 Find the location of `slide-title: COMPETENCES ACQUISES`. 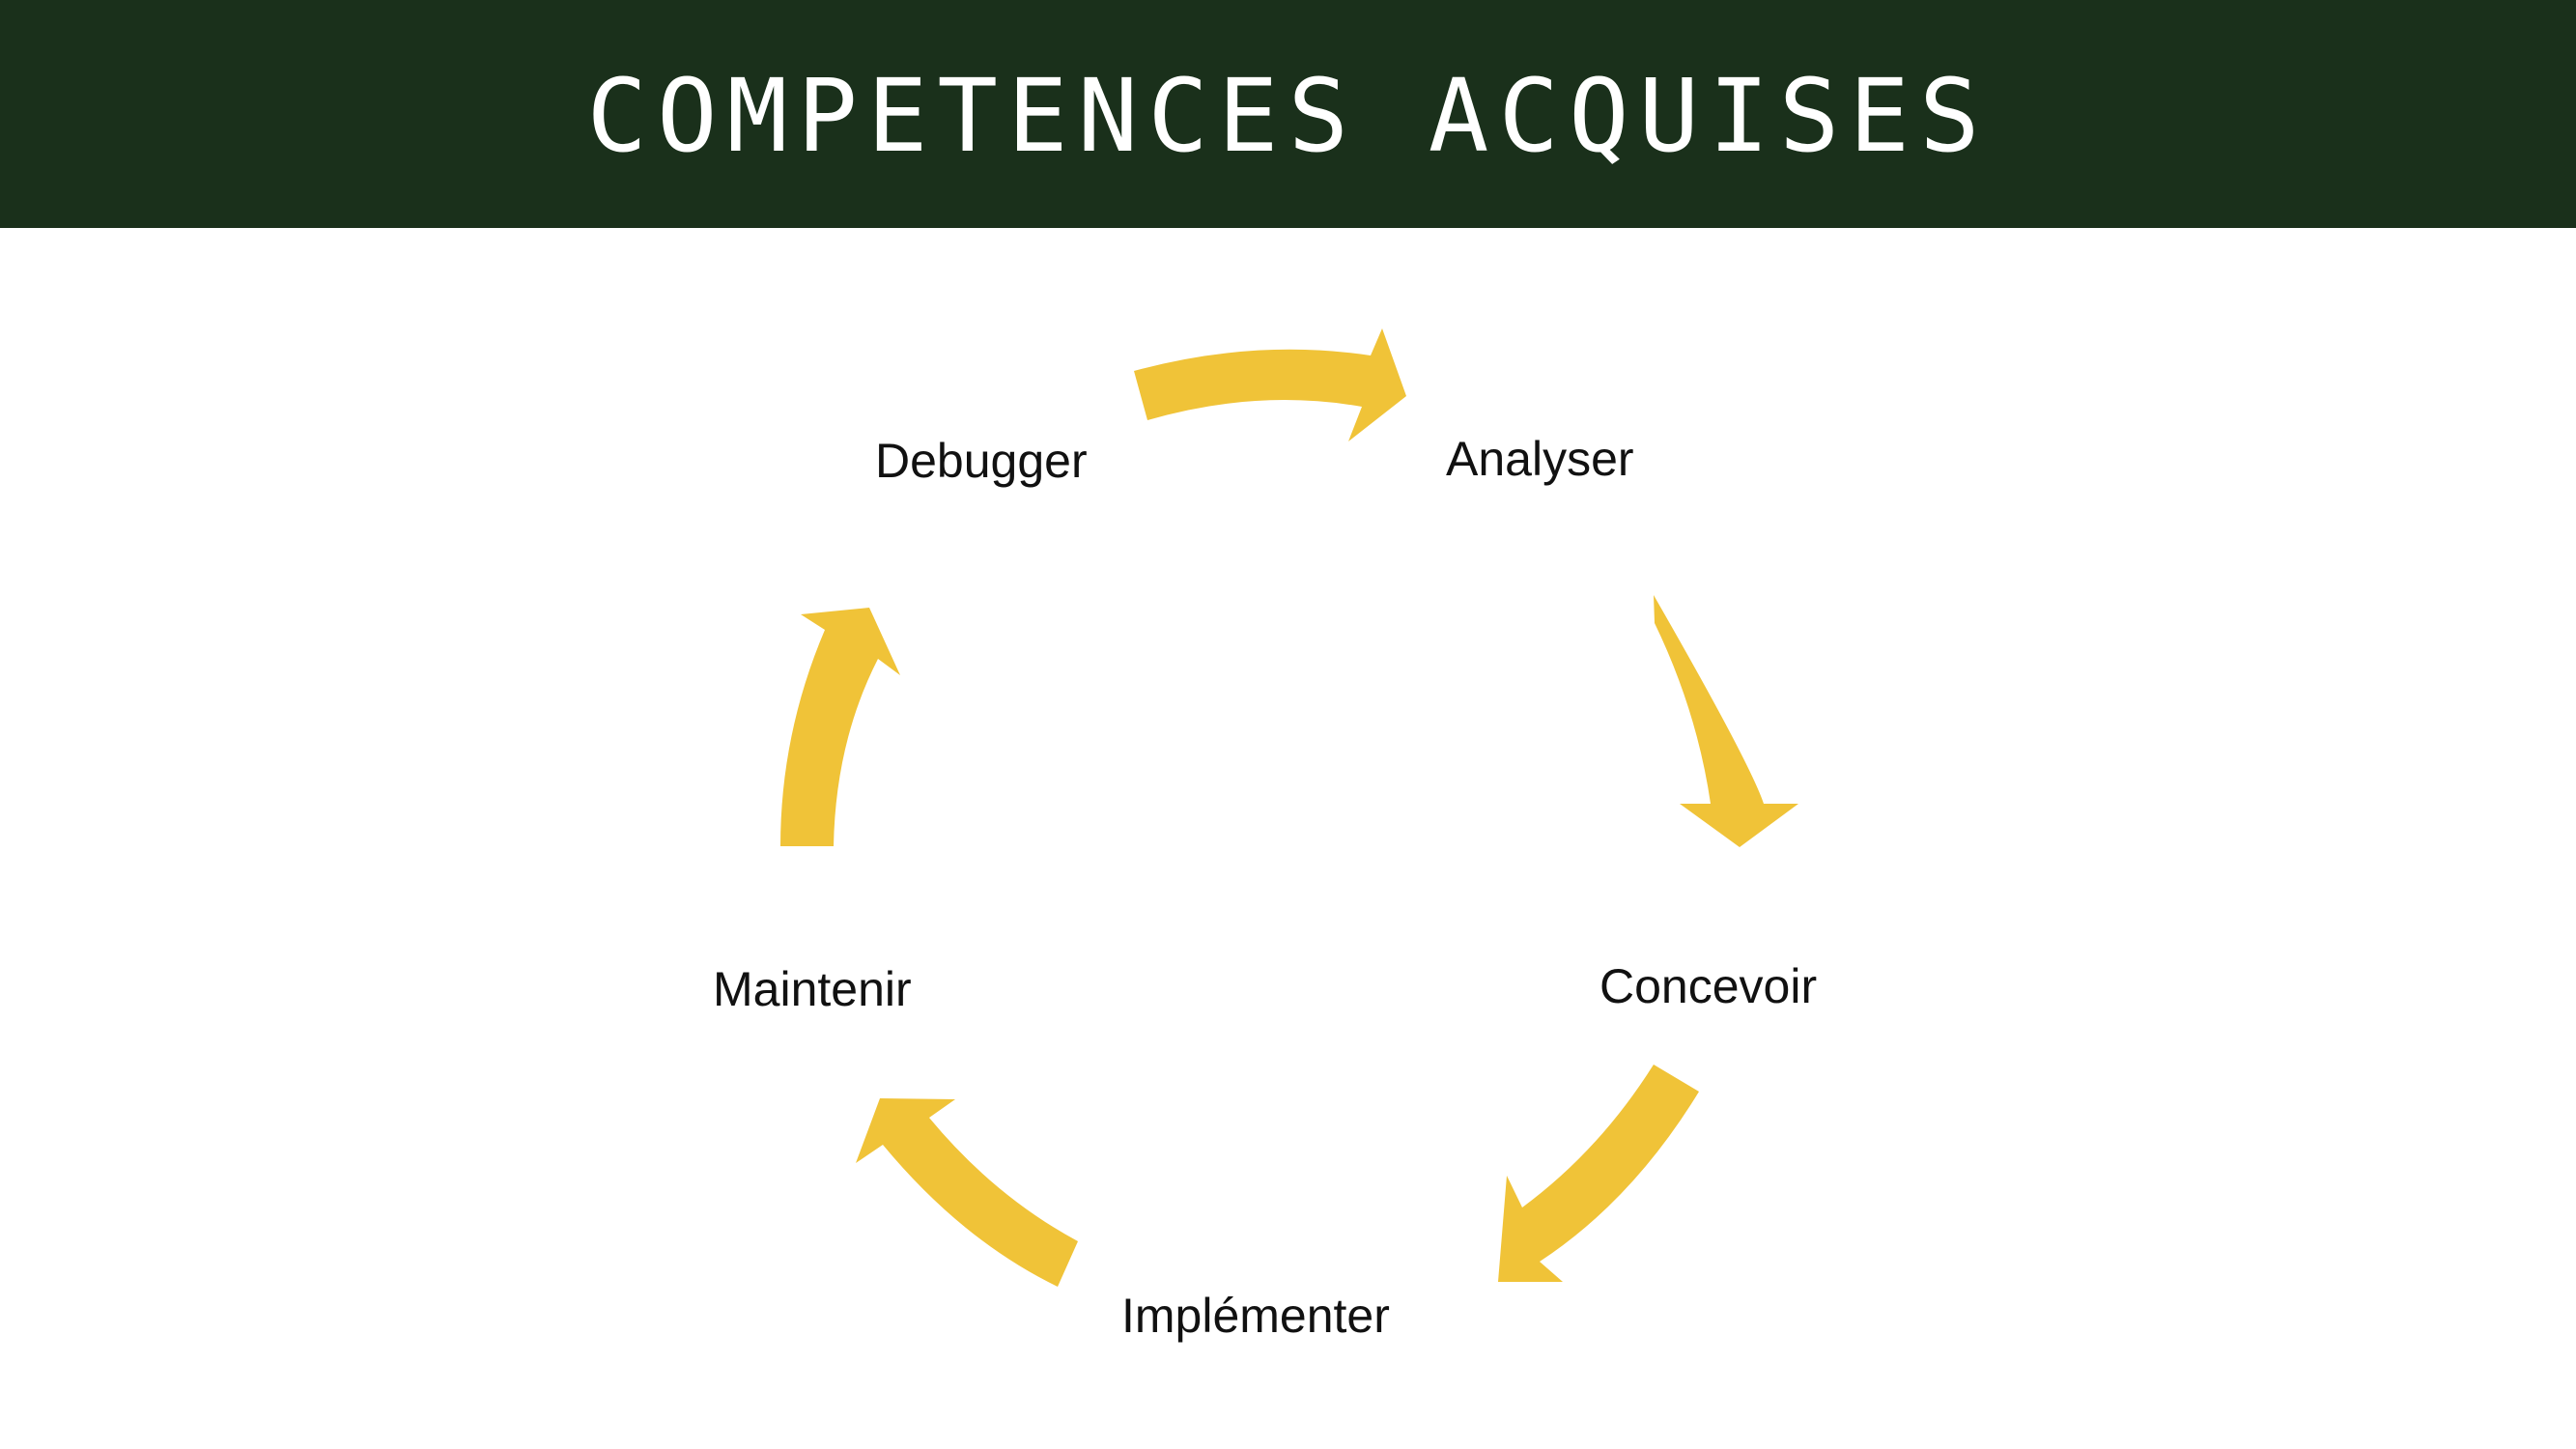

slide-title: COMPETENCES ACQUISES is located at coordinates (1288, 116).